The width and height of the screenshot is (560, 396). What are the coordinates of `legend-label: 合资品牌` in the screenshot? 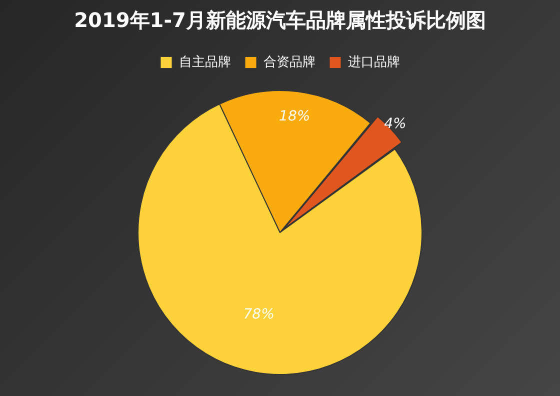 It's located at (289, 62).